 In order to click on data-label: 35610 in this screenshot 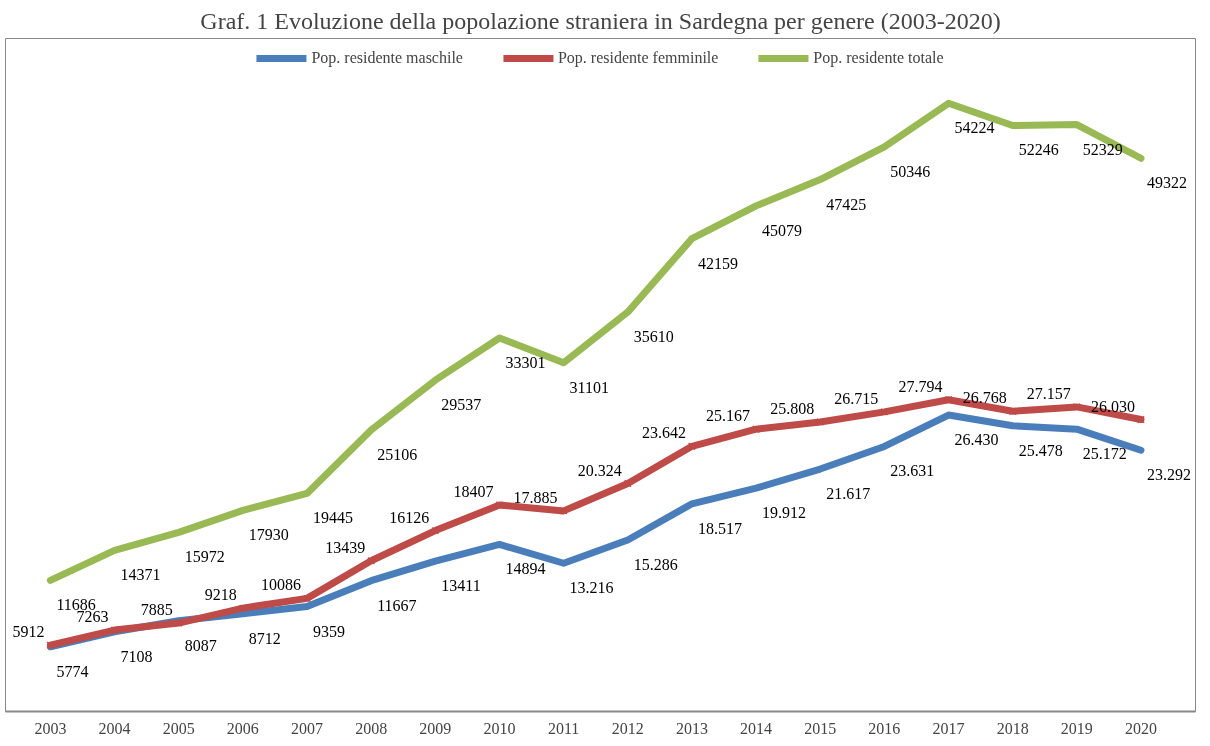, I will do `click(653, 337)`.